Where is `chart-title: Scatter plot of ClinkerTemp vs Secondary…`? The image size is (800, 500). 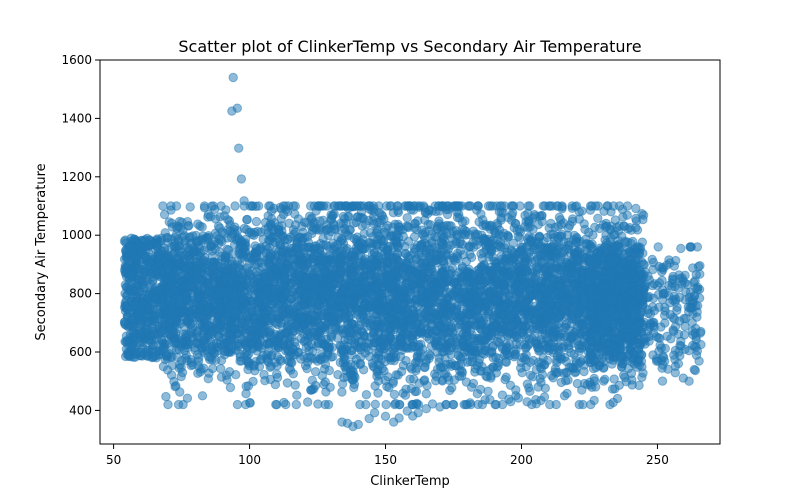
chart-title: Scatter plot of ClinkerTemp vs Secondary… is located at coordinates (409, 46).